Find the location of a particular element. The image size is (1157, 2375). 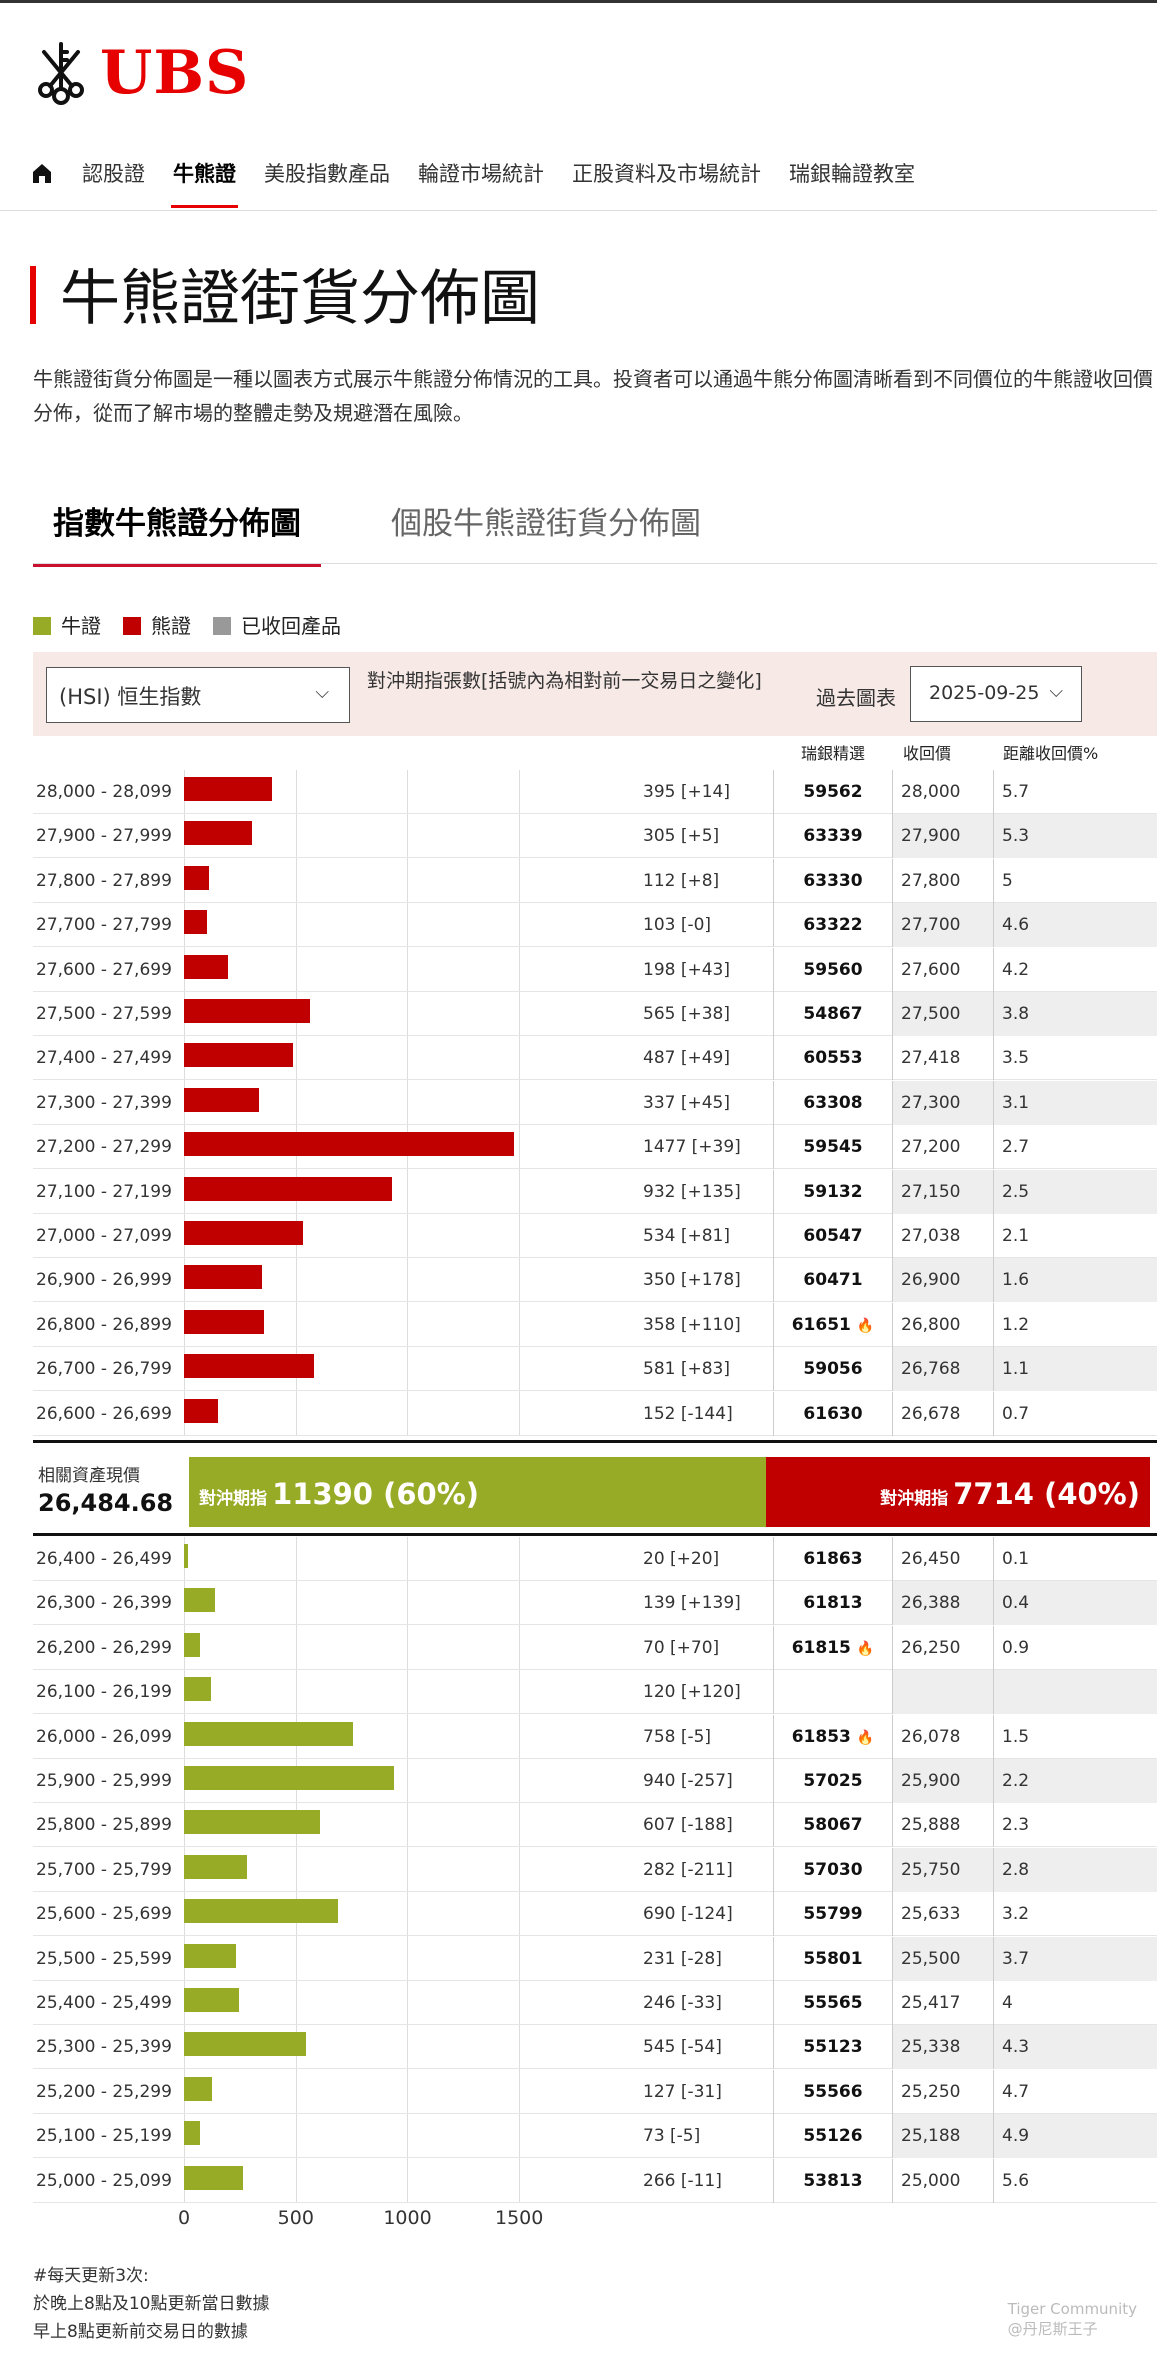

call-price: 25,000 is located at coordinates (931, 2180).